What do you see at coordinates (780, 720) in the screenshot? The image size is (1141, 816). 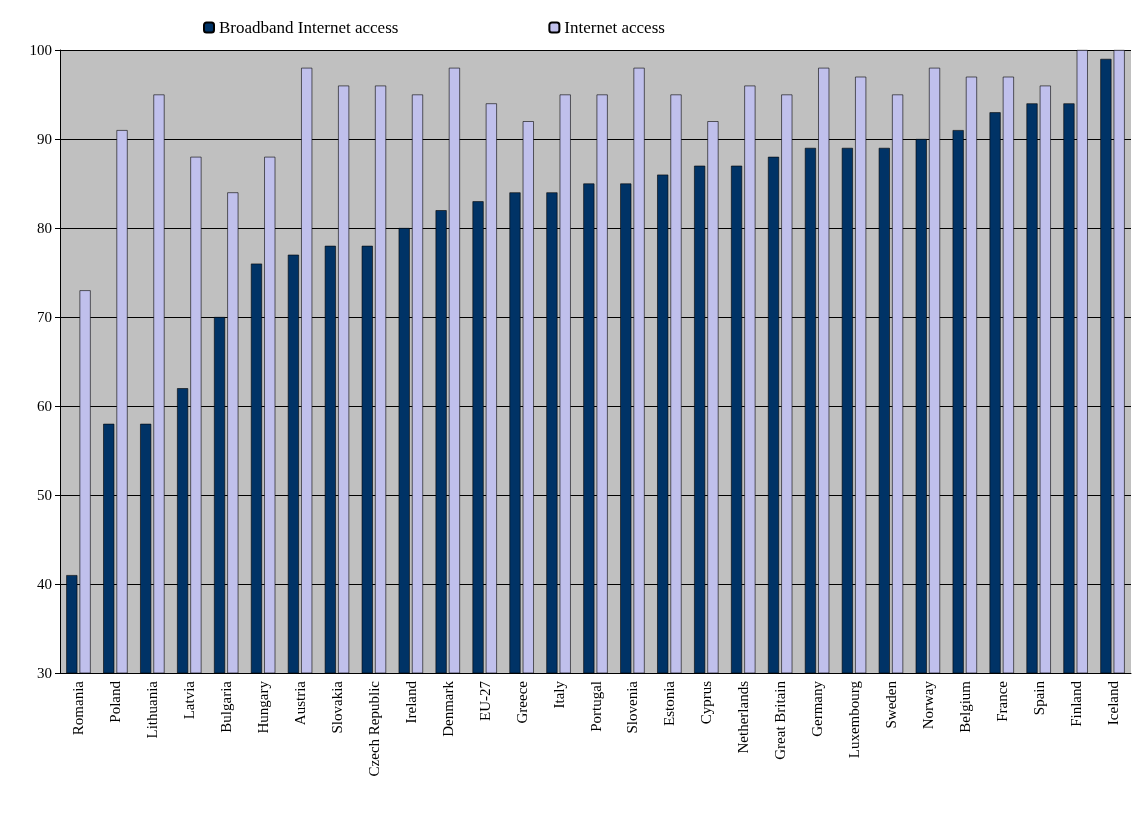 I see `x-tick-label: Great Britain` at bounding box center [780, 720].